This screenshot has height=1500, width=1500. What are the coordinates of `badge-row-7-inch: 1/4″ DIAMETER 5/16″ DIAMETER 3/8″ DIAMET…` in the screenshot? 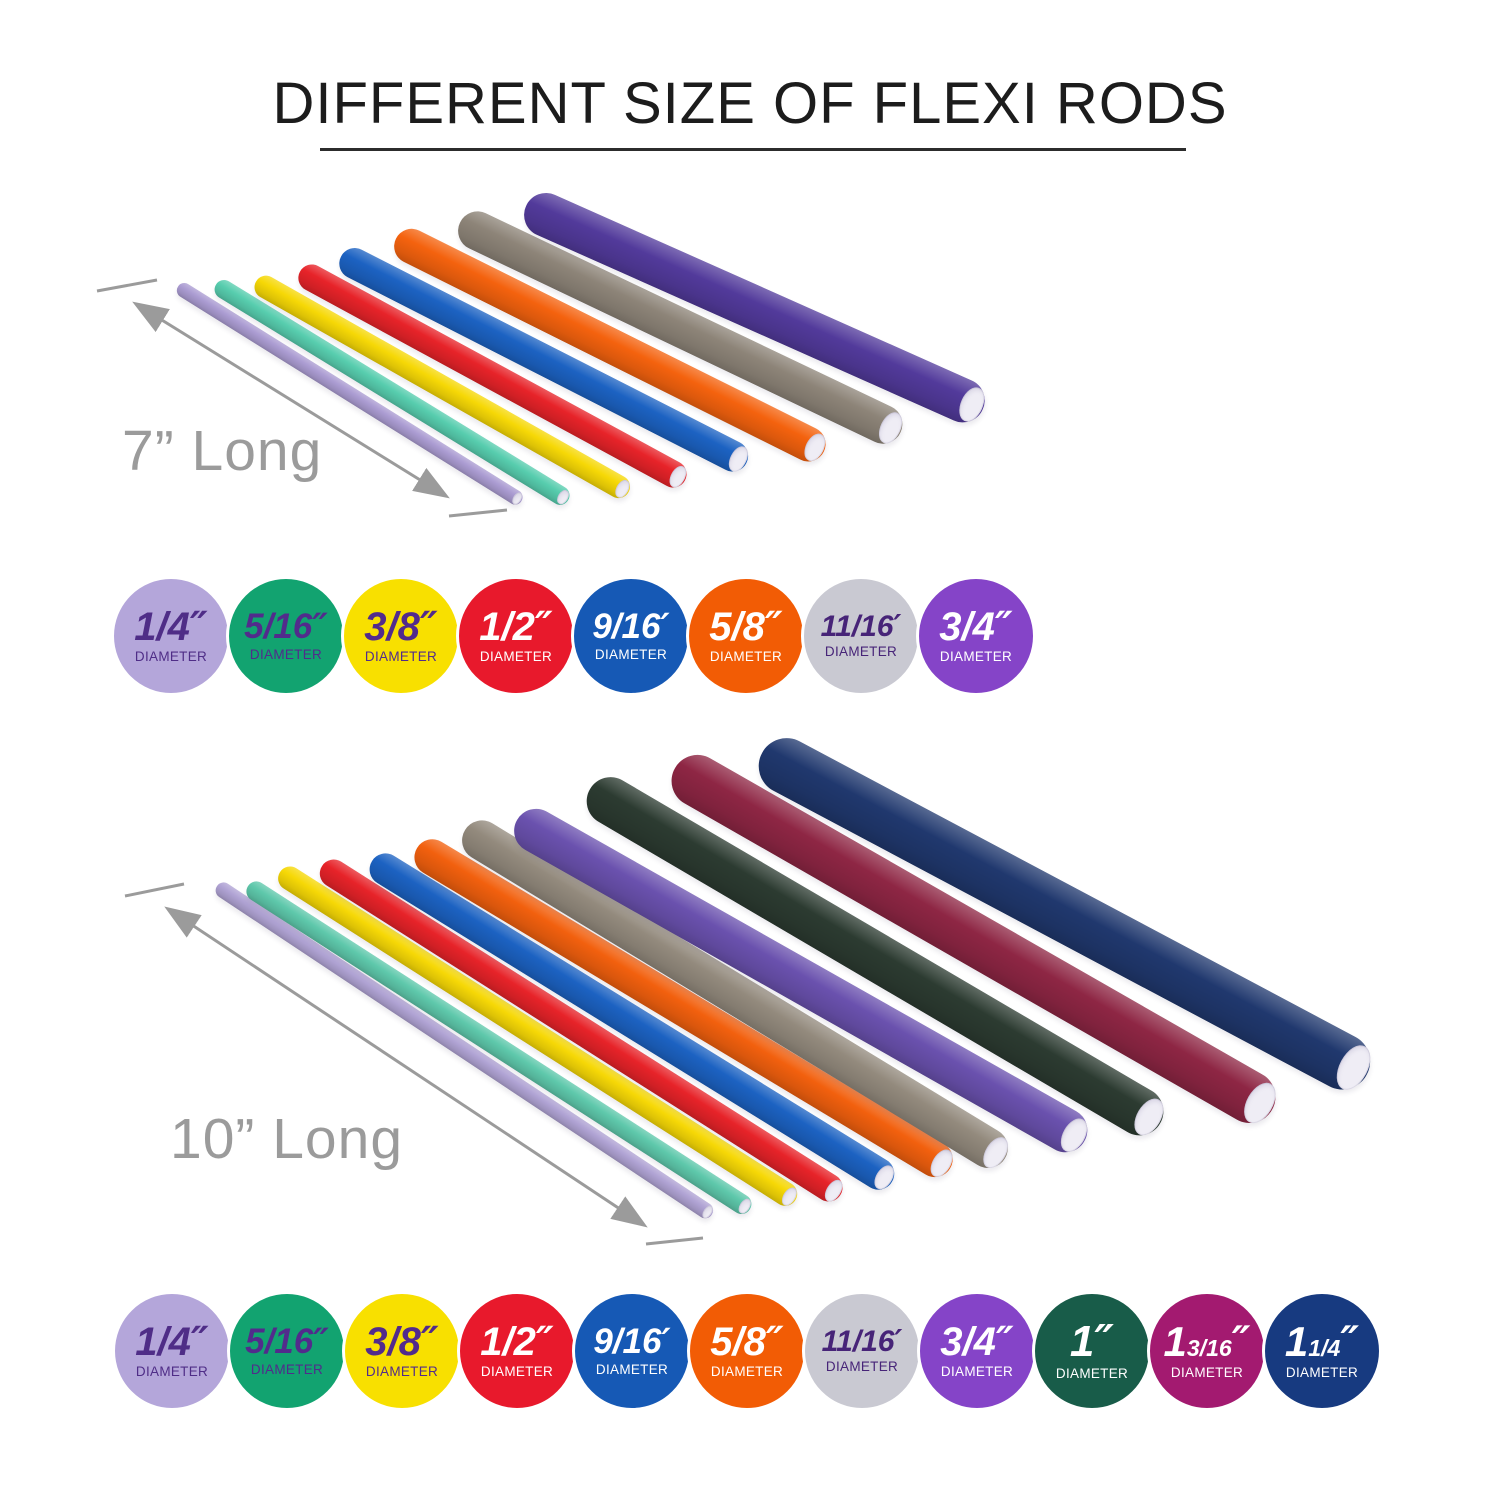 It's located at (573, 636).